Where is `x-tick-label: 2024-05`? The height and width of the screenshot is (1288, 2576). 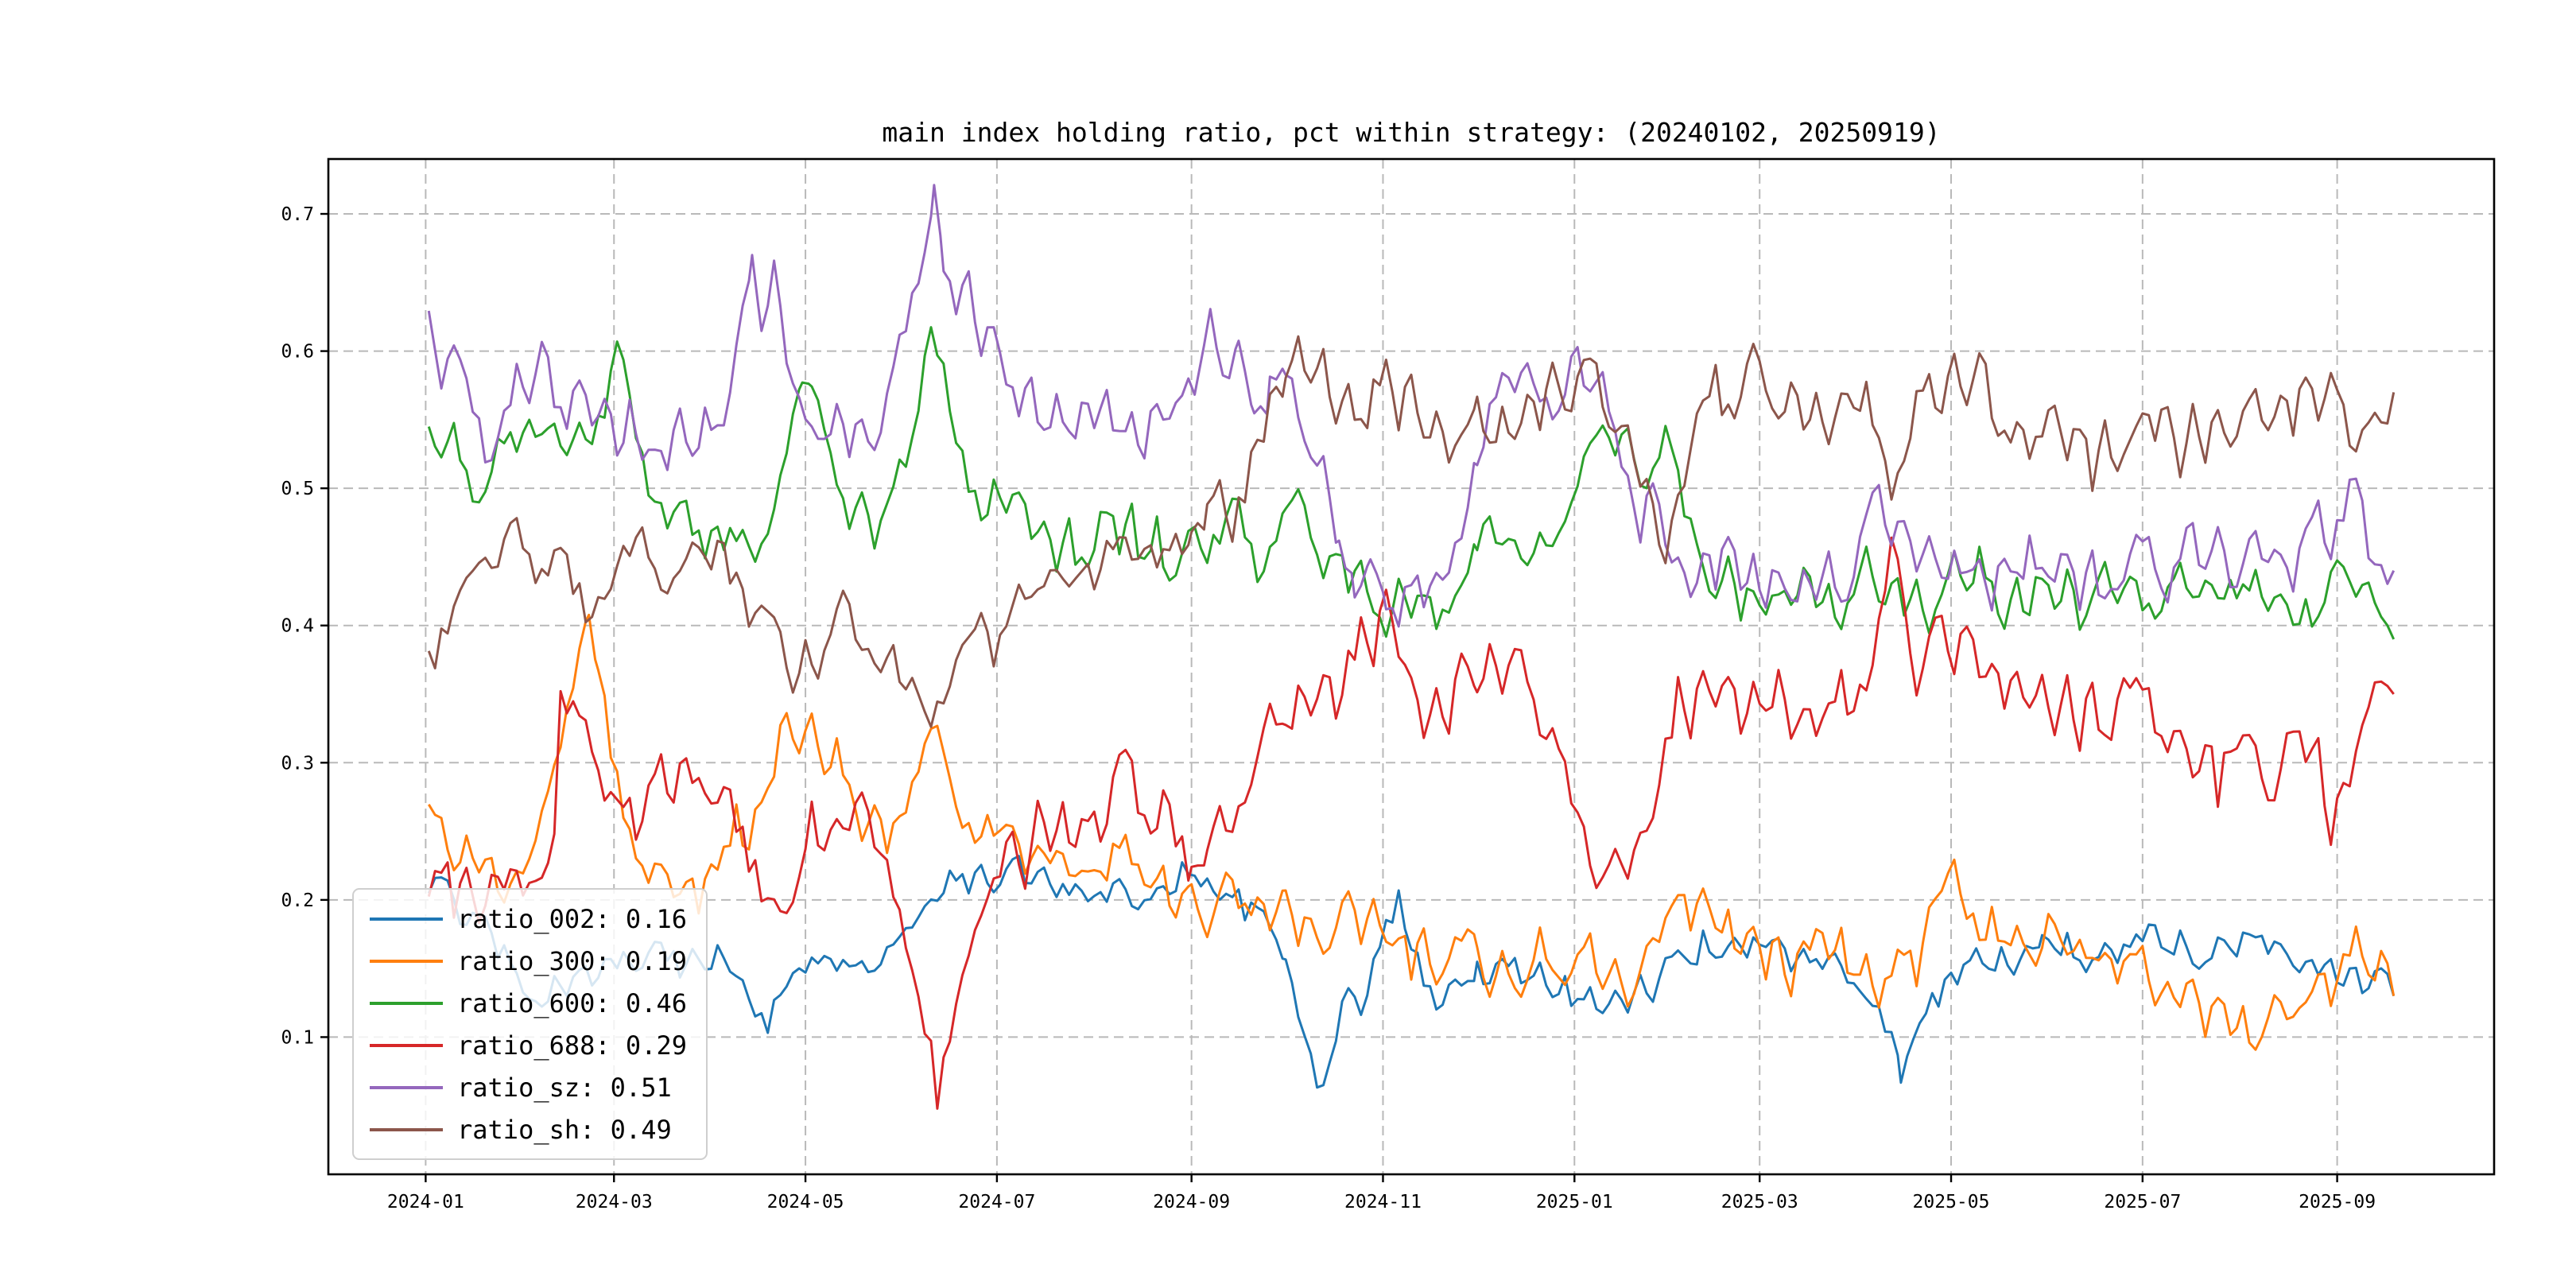 x-tick-label: 2024-05 is located at coordinates (806, 1202).